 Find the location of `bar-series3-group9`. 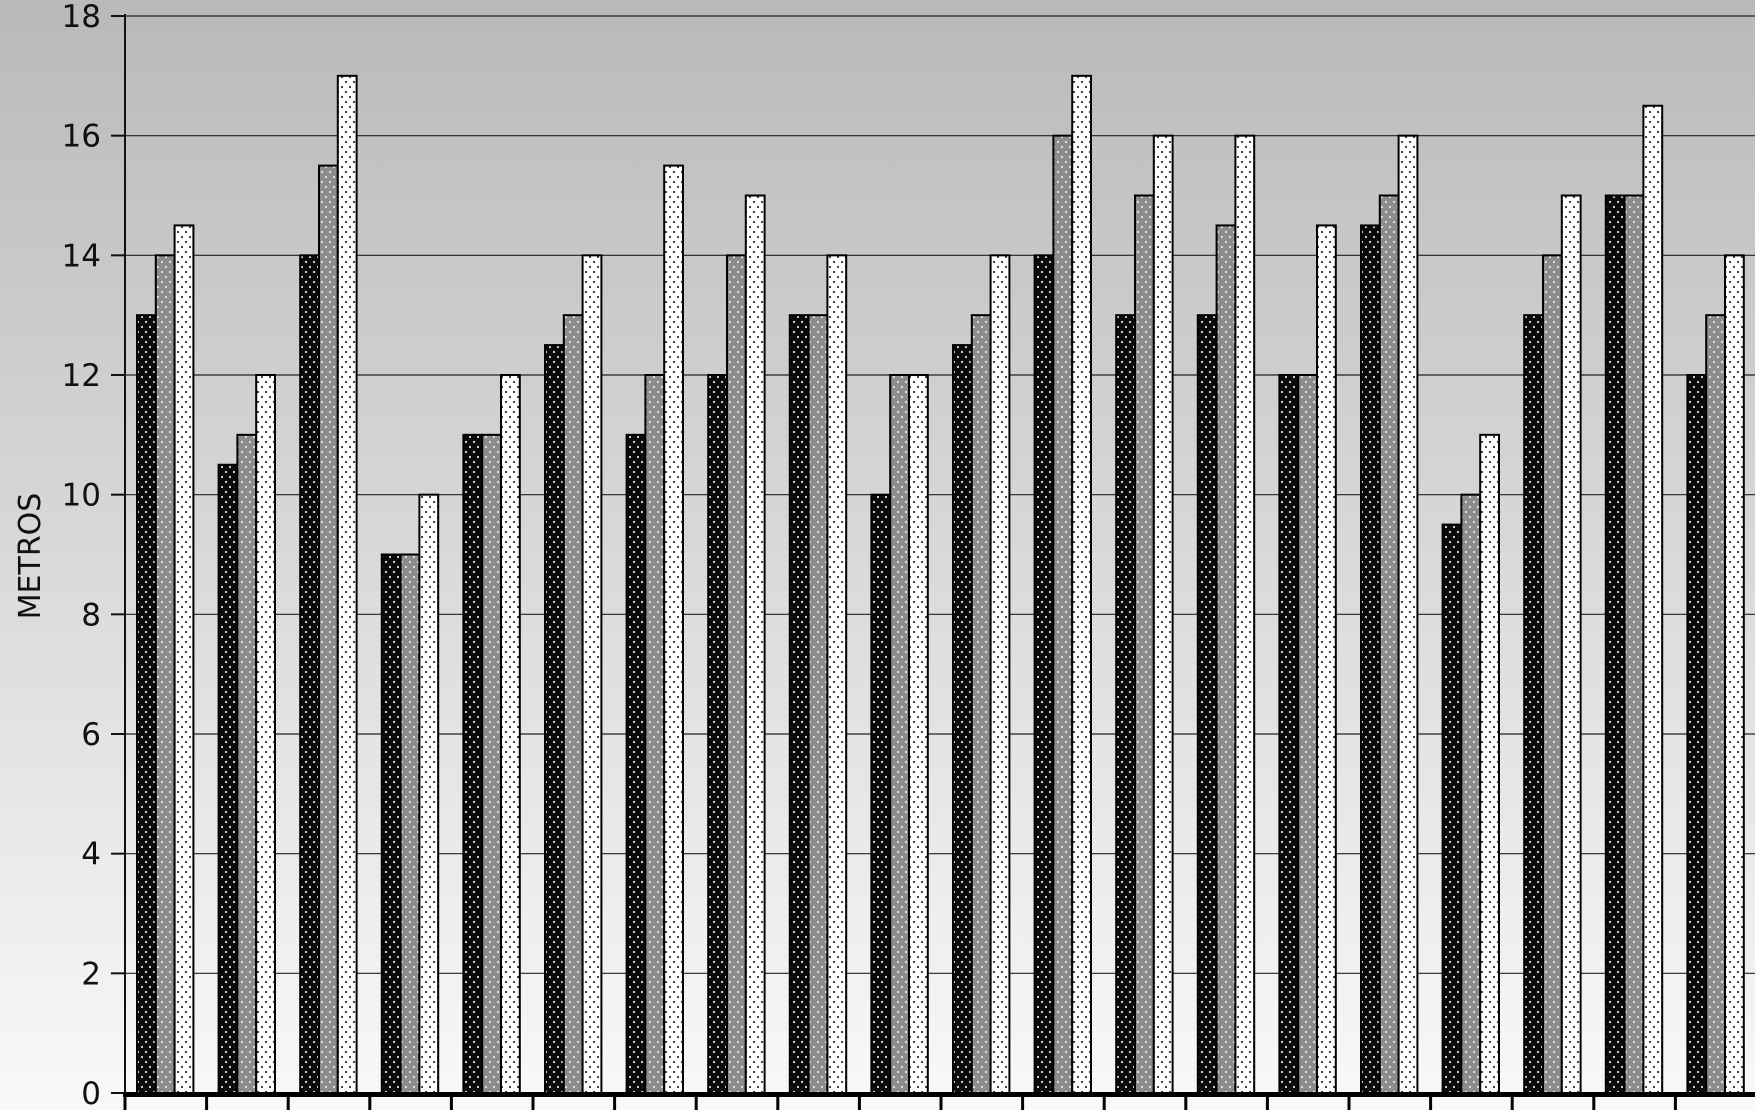

bar-series3-group9 is located at coordinates (837, 674).